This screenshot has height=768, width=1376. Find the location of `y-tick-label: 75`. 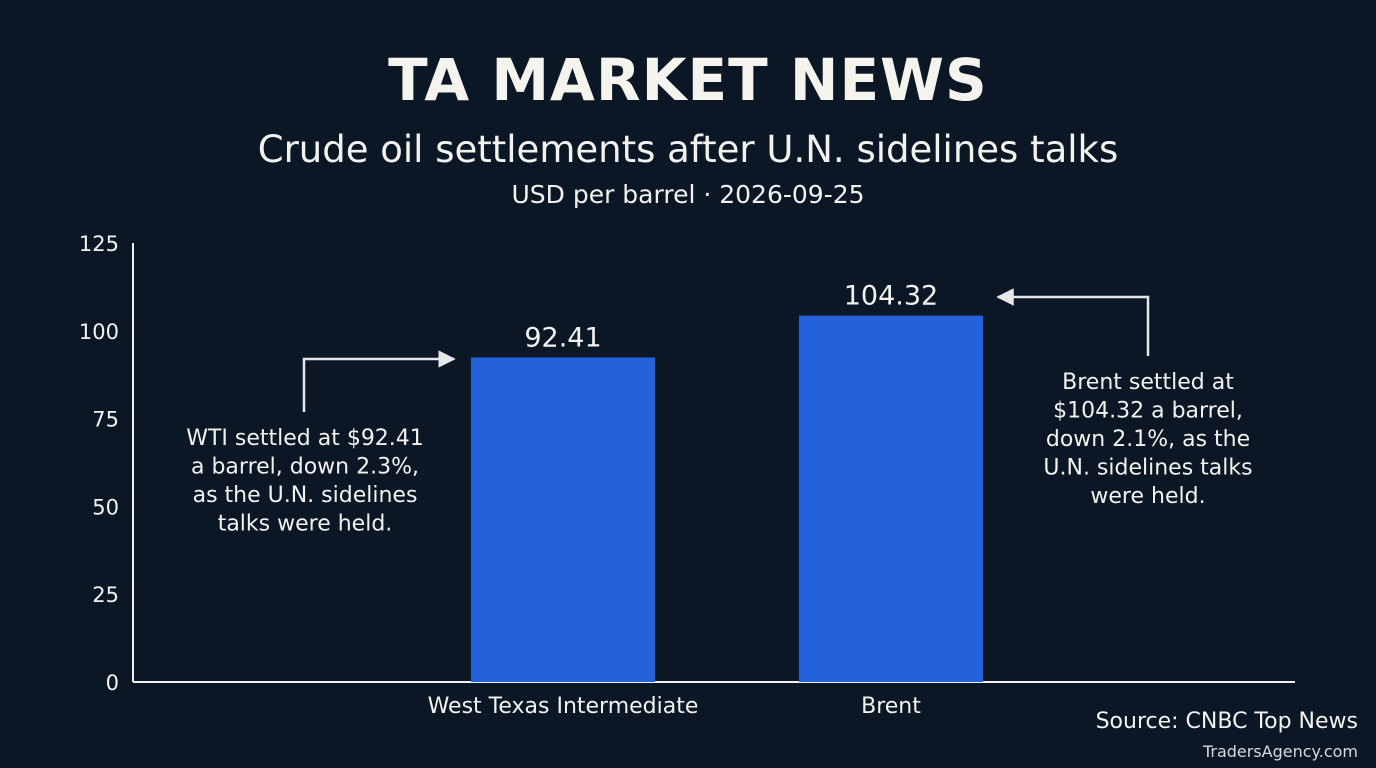

y-tick-label: 75 is located at coordinates (105, 420).